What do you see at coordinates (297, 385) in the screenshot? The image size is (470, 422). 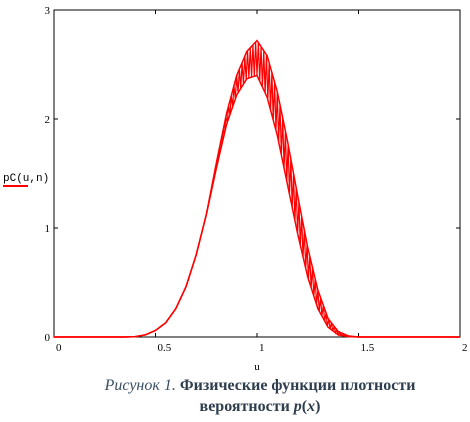 I see `caption-title-1: Физические функции плотности` at bounding box center [297, 385].